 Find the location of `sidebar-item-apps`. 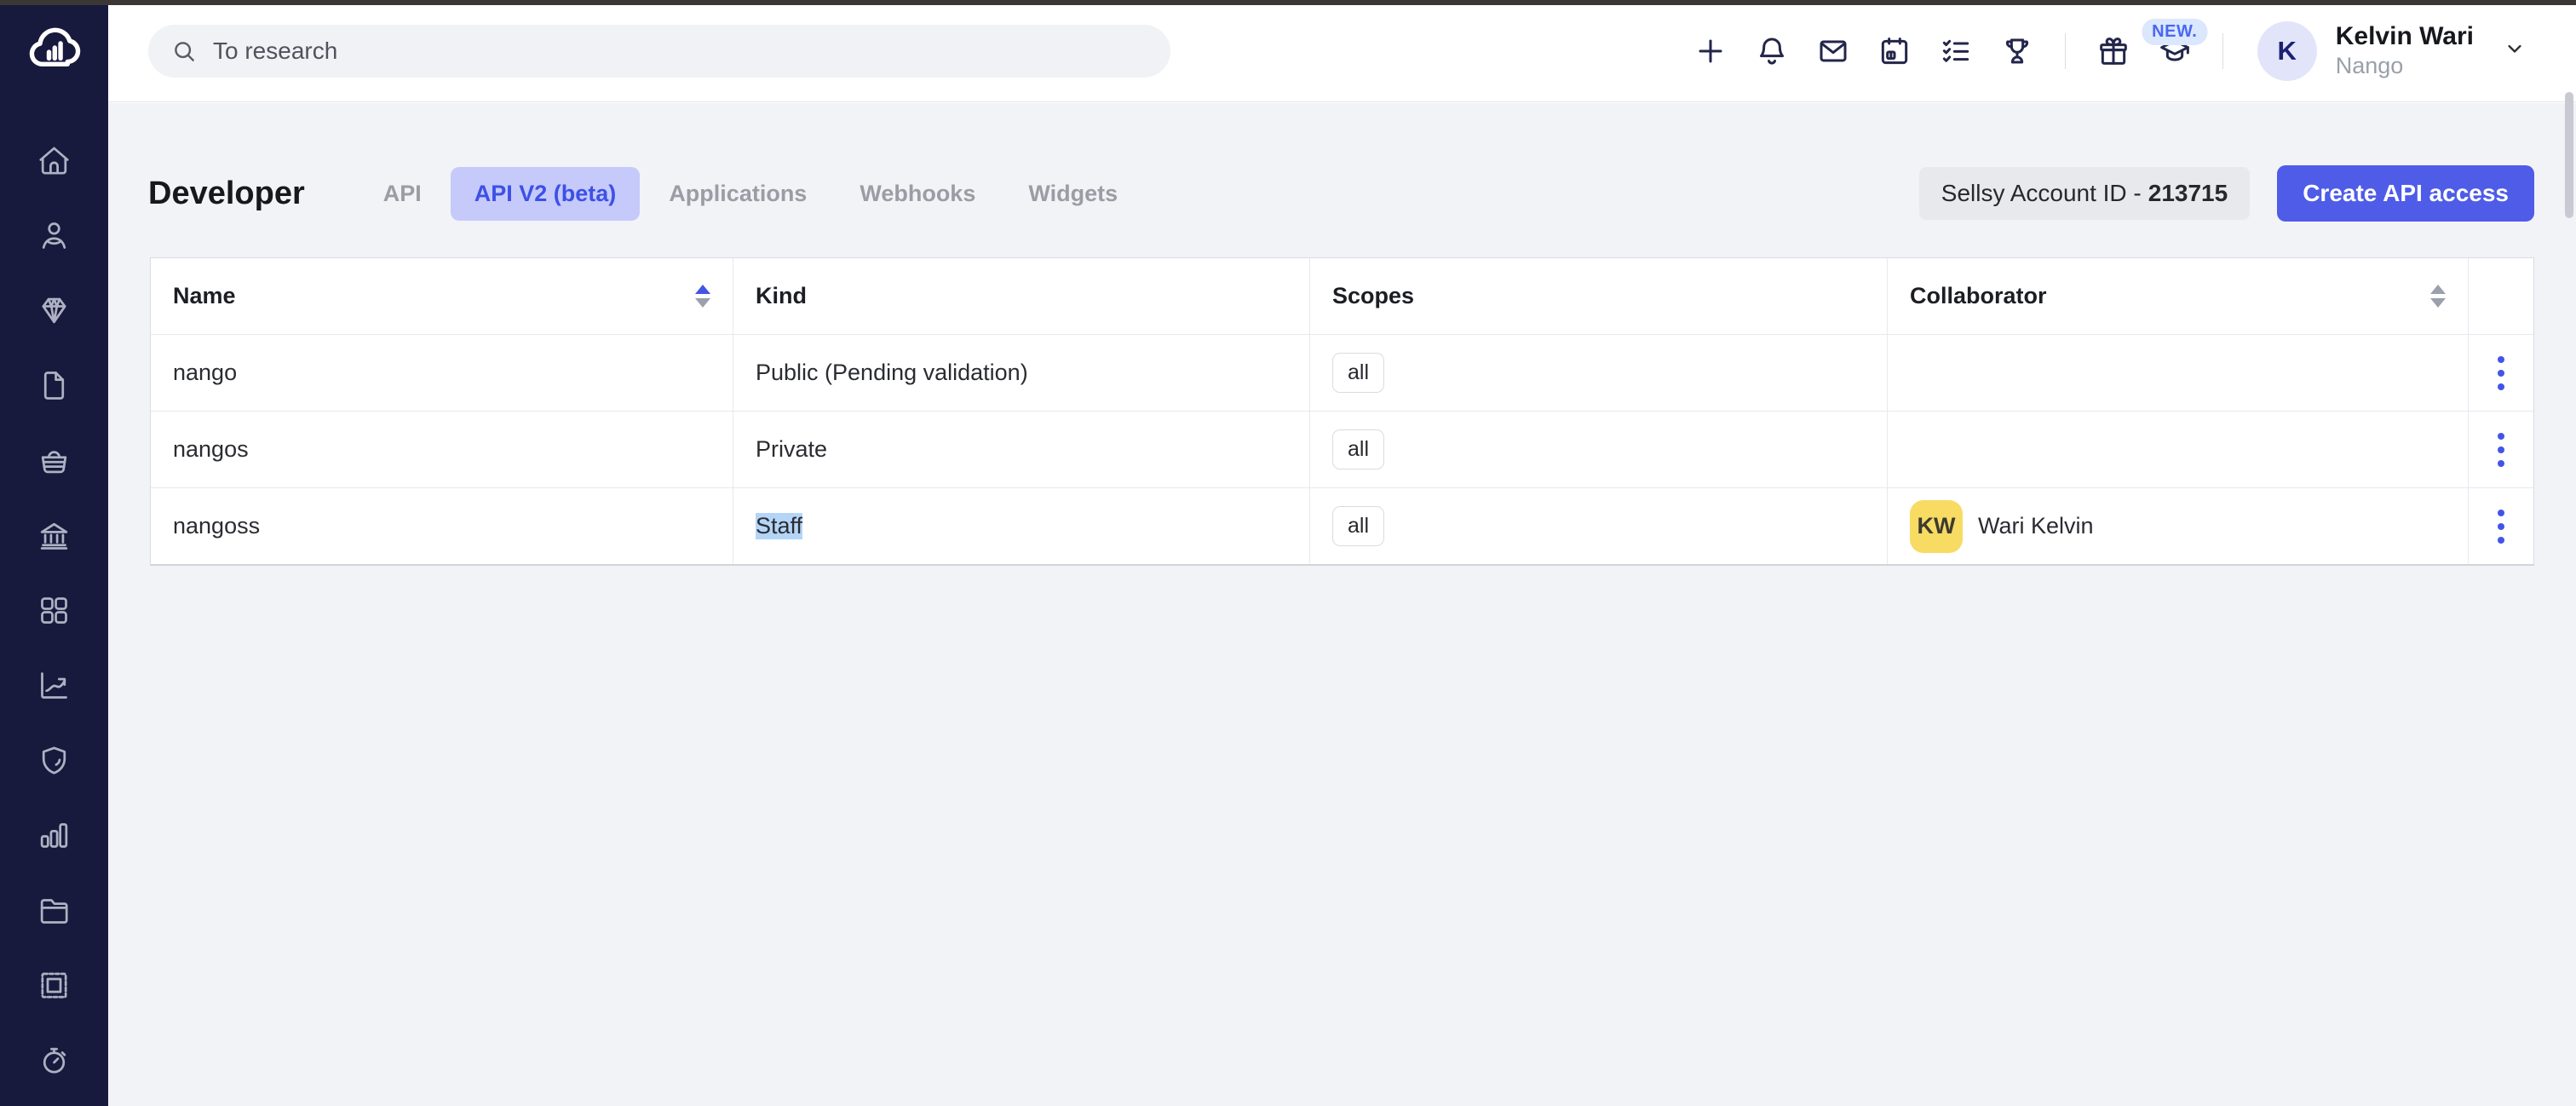

sidebar-item-apps is located at coordinates (55, 610).